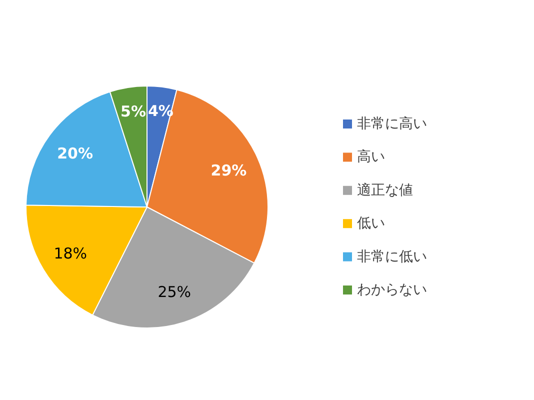 The image size is (534, 400). Describe the element at coordinates (392, 124) in the screenshot. I see `legend-label: 非常に高い` at that location.